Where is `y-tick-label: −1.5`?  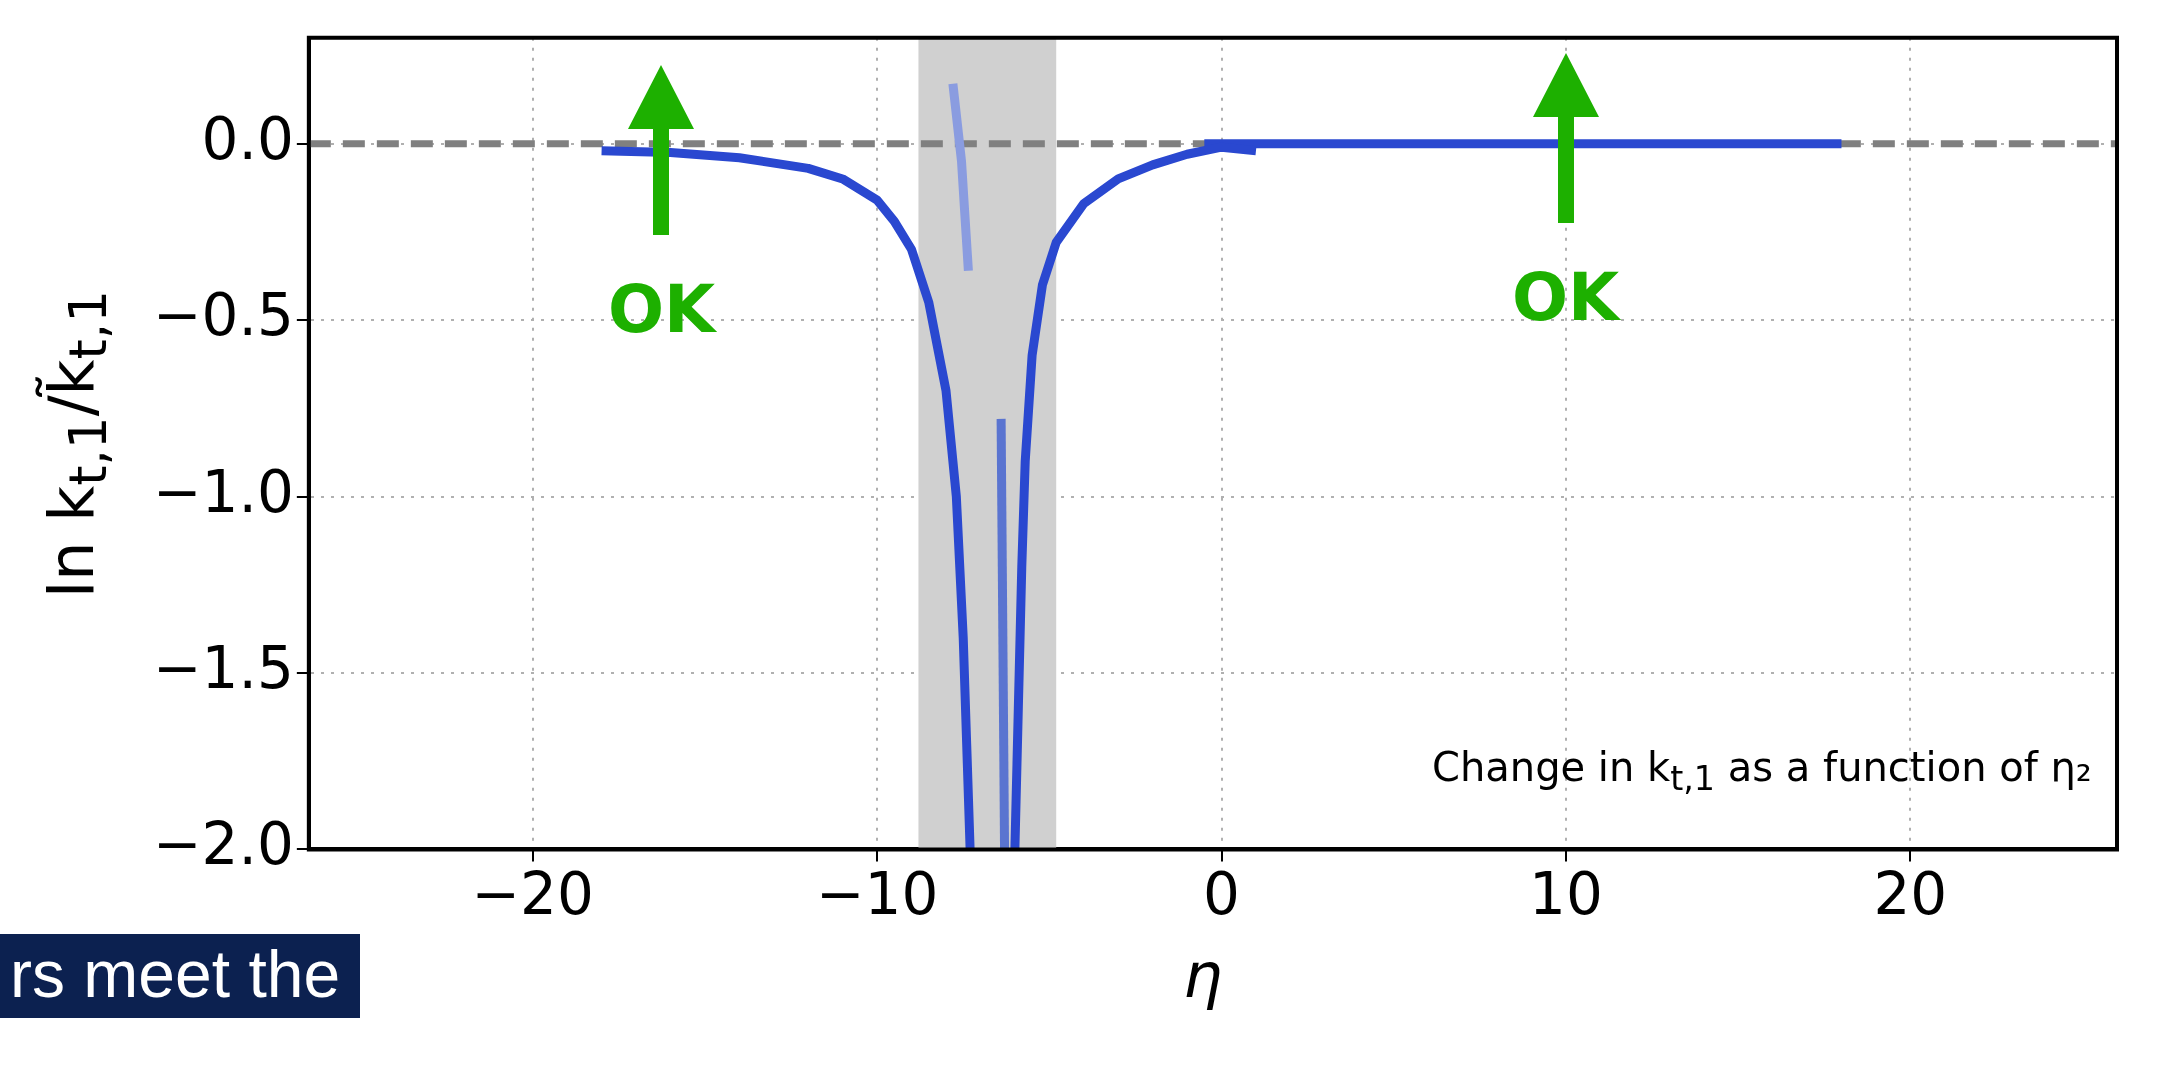
y-tick-label: −1.5 is located at coordinates (223, 668).